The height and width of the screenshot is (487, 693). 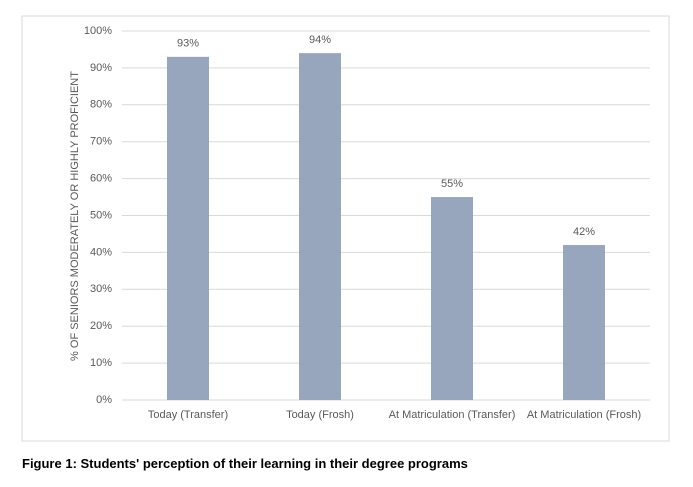 I want to click on x-tick-label: At Matriculation (Transfer), so click(x=452, y=415).